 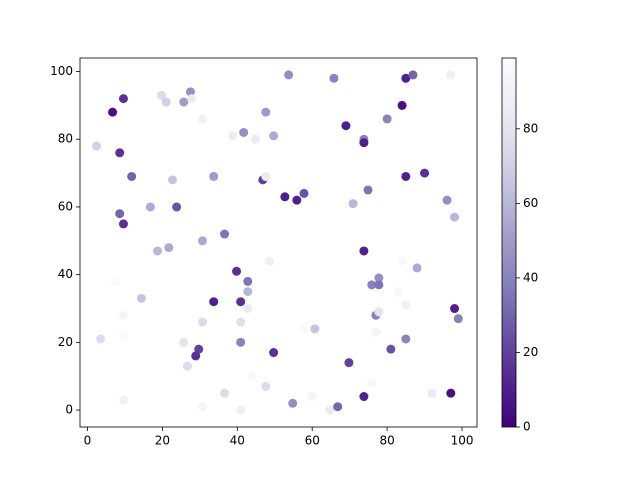 What do you see at coordinates (65, 139) in the screenshot?
I see `y-tick-label: 80` at bounding box center [65, 139].